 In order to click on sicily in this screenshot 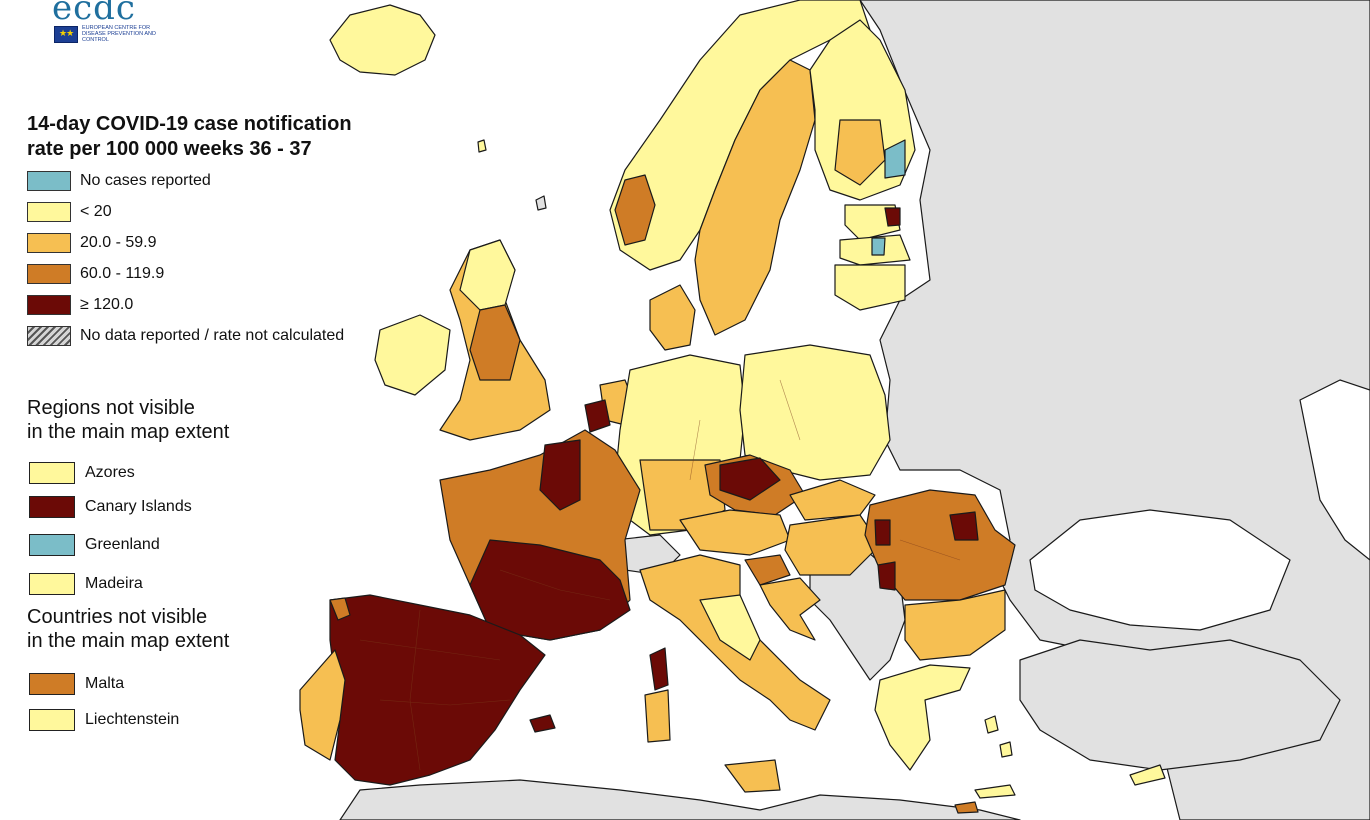, I will do `click(752, 776)`.